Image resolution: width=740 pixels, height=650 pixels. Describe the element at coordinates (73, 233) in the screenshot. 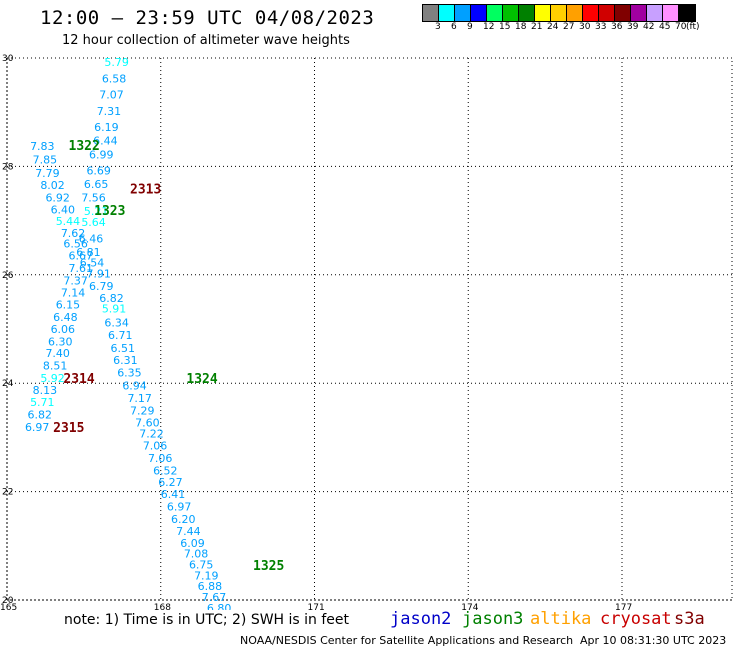

I see `swh-value-label: 7.62` at that location.